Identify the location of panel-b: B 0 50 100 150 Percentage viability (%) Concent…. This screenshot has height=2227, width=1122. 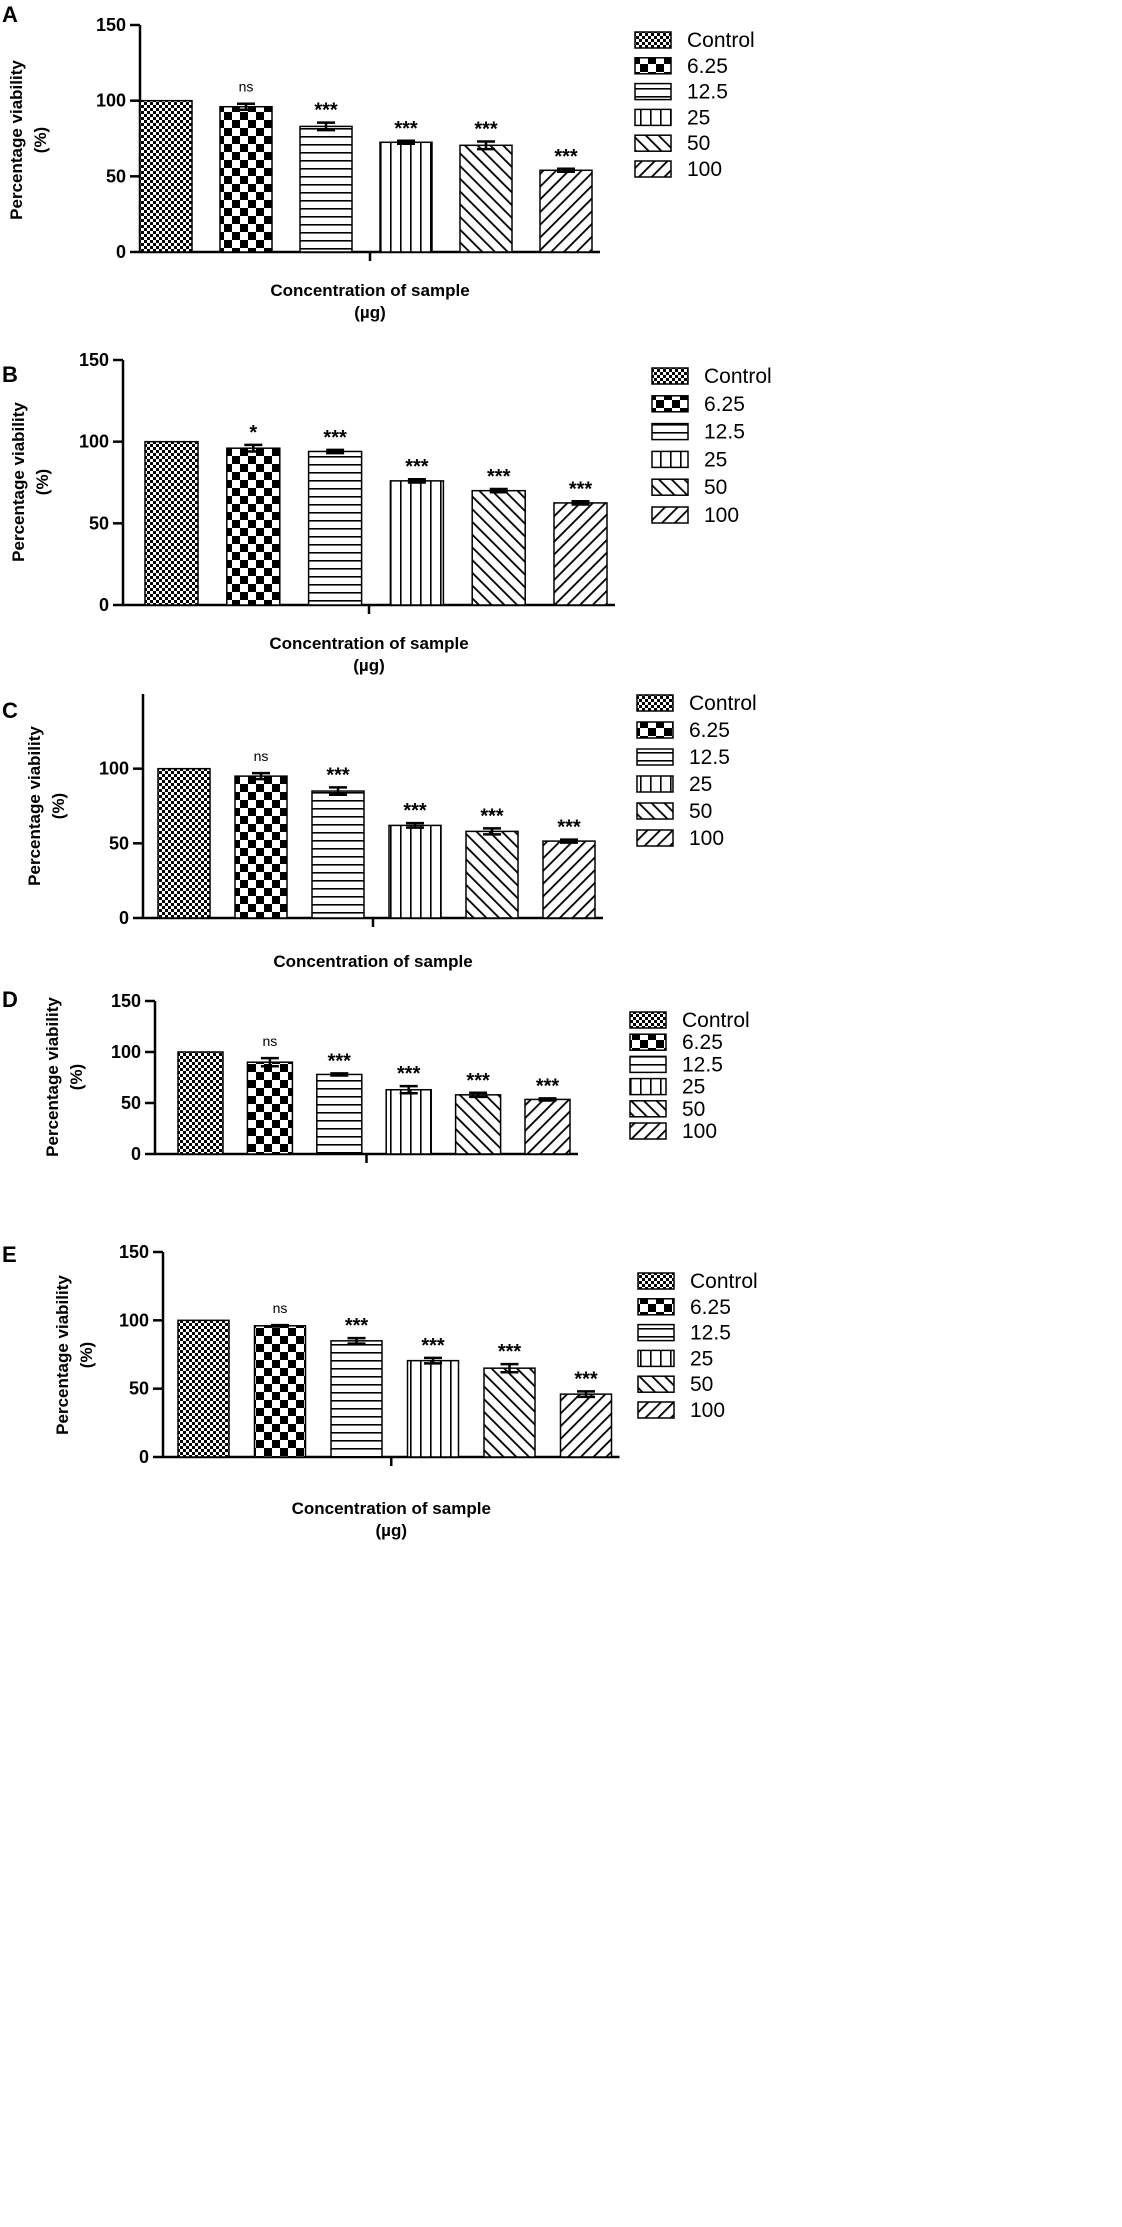
(387, 512).